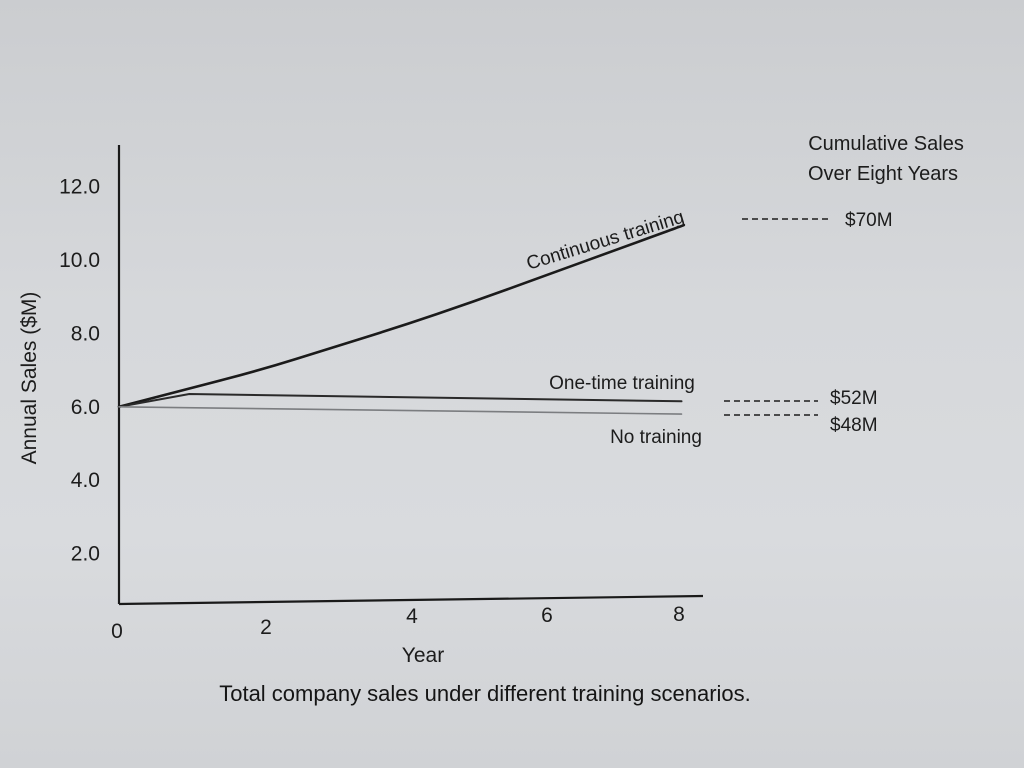 The image size is (1024, 768). Describe the element at coordinates (85, 480) in the screenshot. I see `y-tick-label: 4.0` at that location.